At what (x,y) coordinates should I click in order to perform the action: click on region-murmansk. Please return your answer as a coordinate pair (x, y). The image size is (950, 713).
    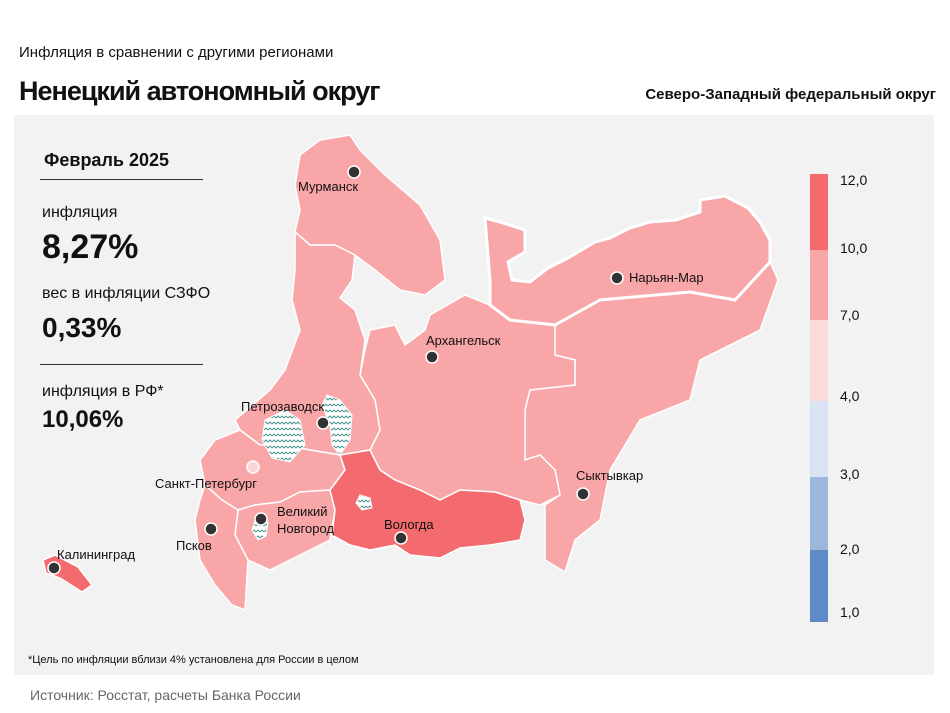
    Looking at the image, I should click on (370, 215).